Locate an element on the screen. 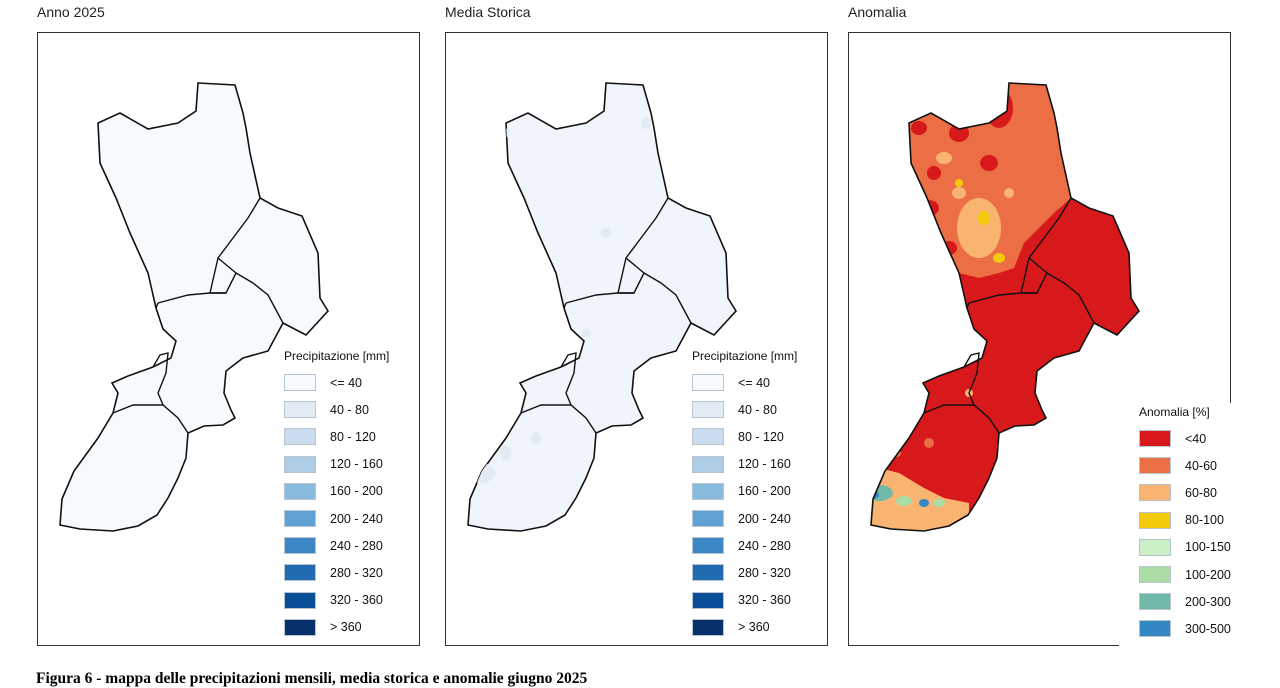  legend-item: 100-200 is located at coordinates (1185, 574).